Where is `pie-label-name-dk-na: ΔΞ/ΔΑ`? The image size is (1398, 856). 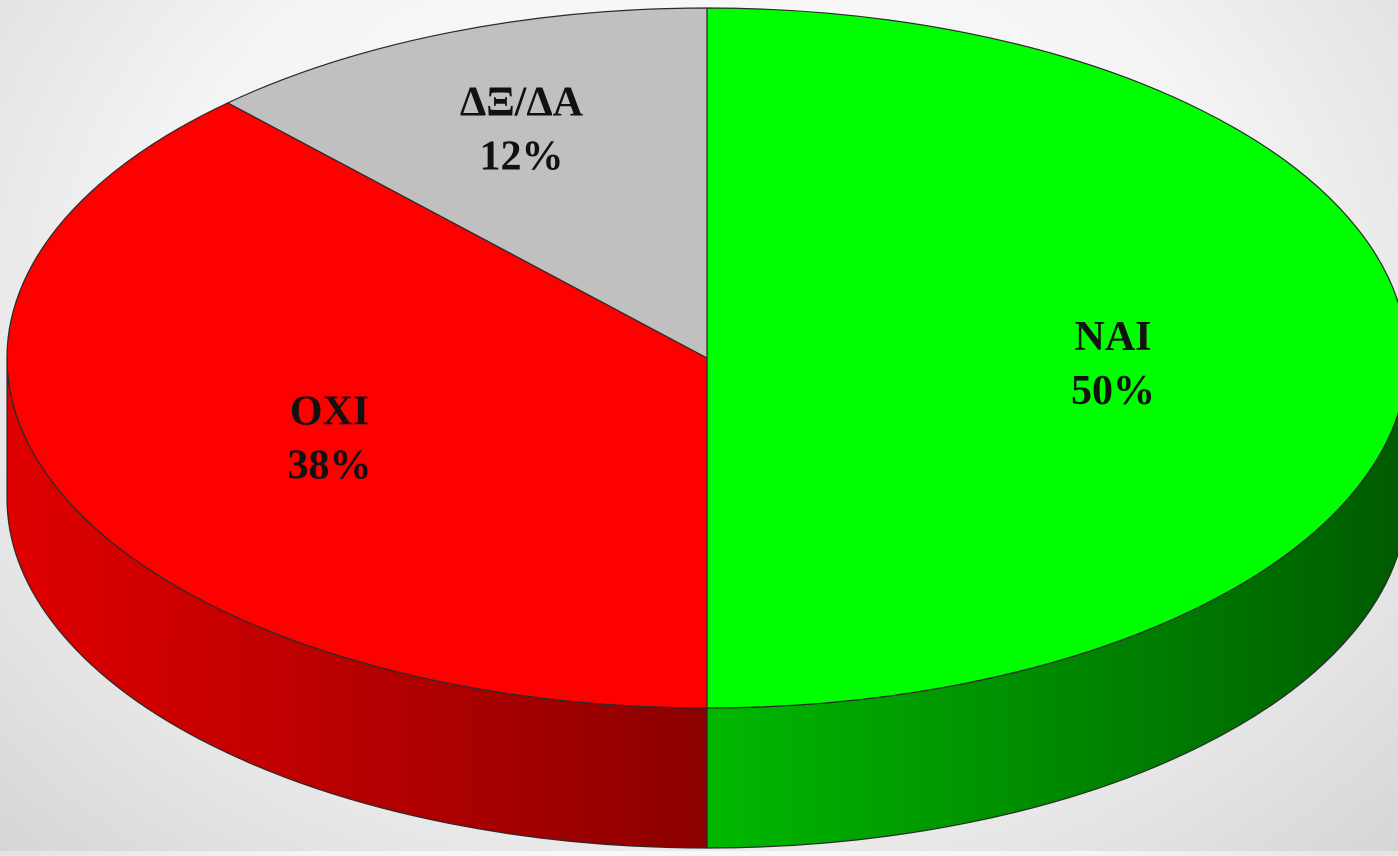 pie-label-name-dk-na: ΔΞ/ΔΑ is located at coordinates (522, 103).